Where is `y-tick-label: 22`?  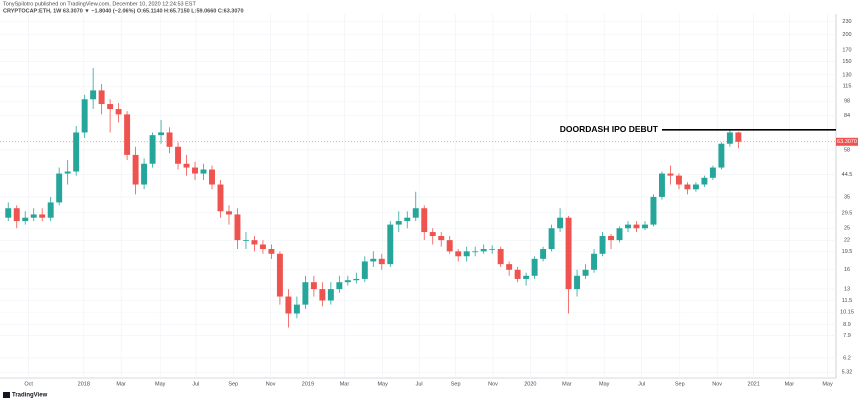 y-tick-label: 22 is located at coordinates (847, 241).